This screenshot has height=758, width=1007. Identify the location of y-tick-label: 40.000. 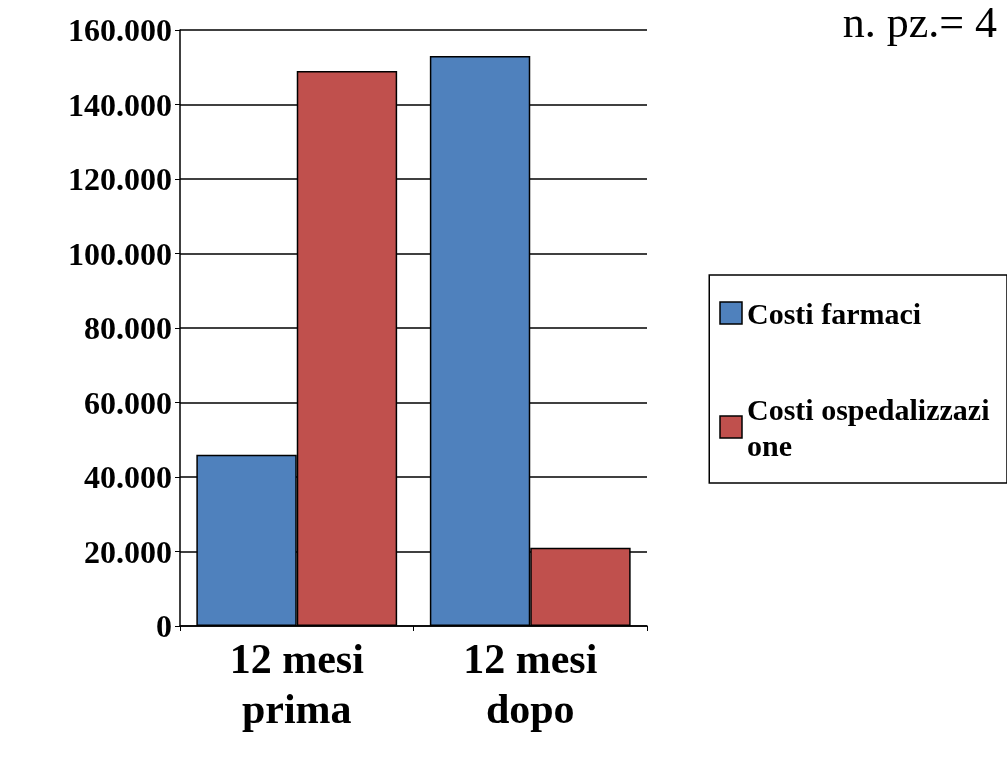
(128, 477).